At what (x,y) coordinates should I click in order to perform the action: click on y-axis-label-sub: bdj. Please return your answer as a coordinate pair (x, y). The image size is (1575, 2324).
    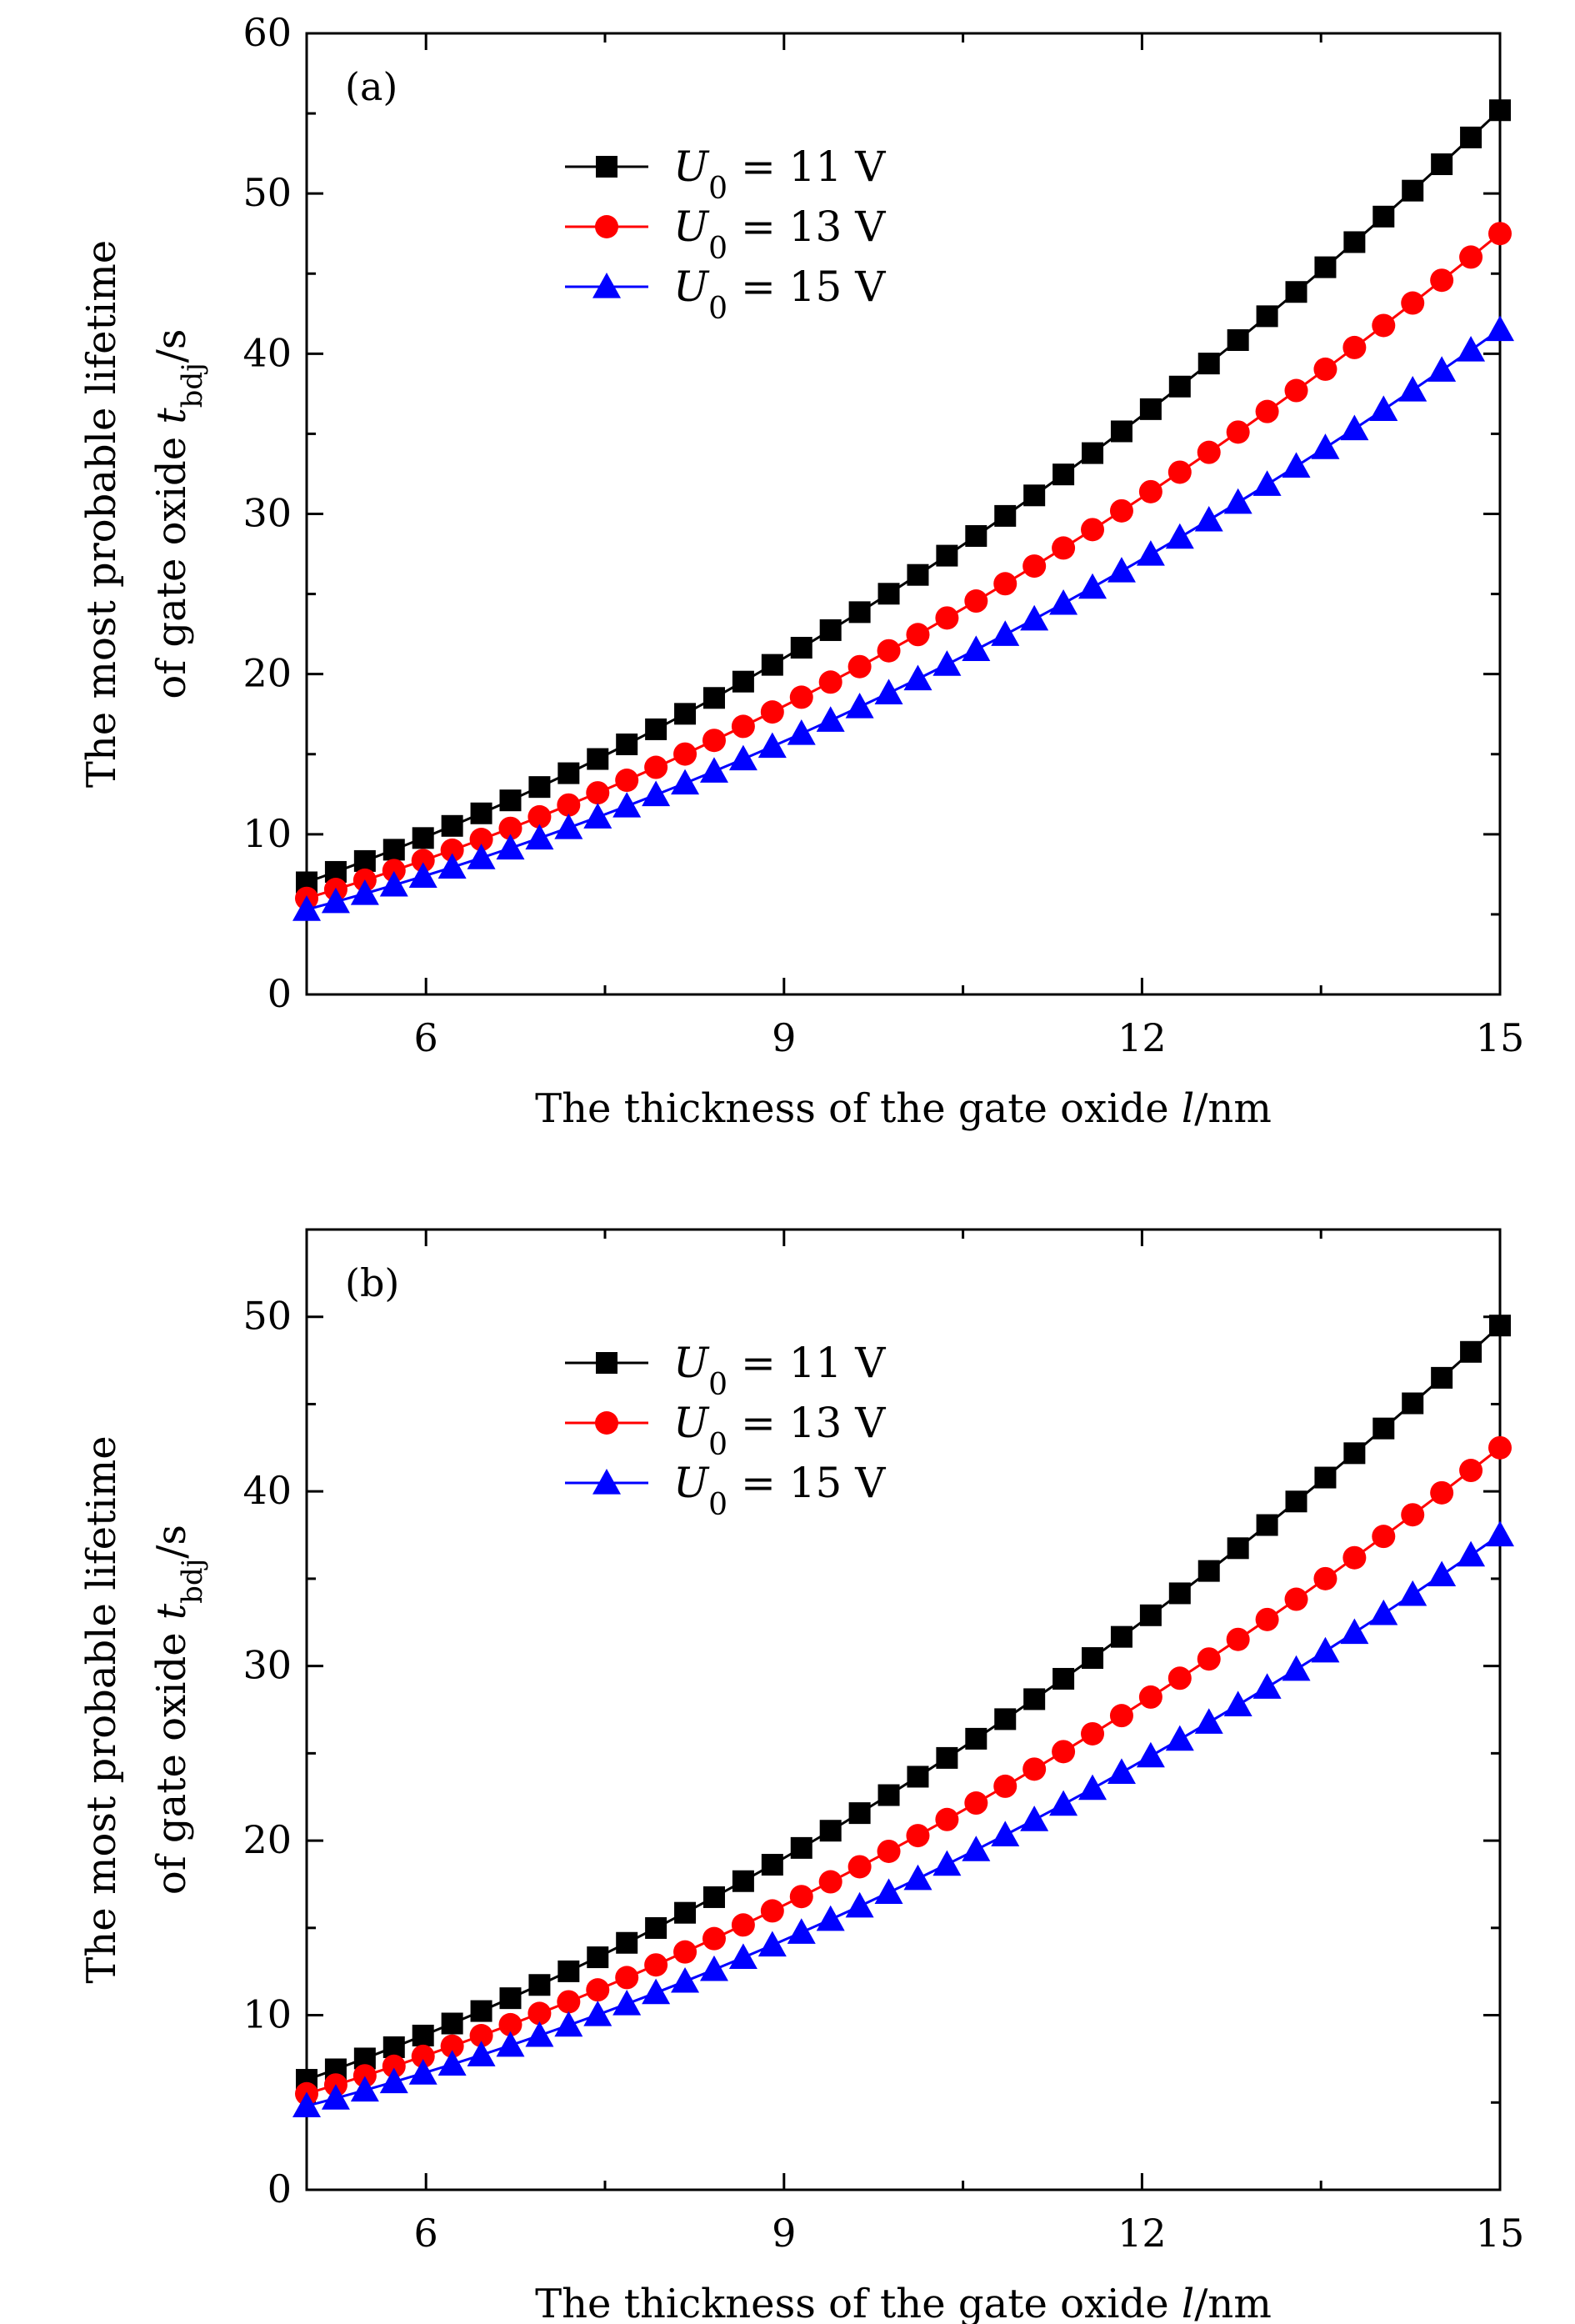
    Looking at the image, I should click on (192, 385).